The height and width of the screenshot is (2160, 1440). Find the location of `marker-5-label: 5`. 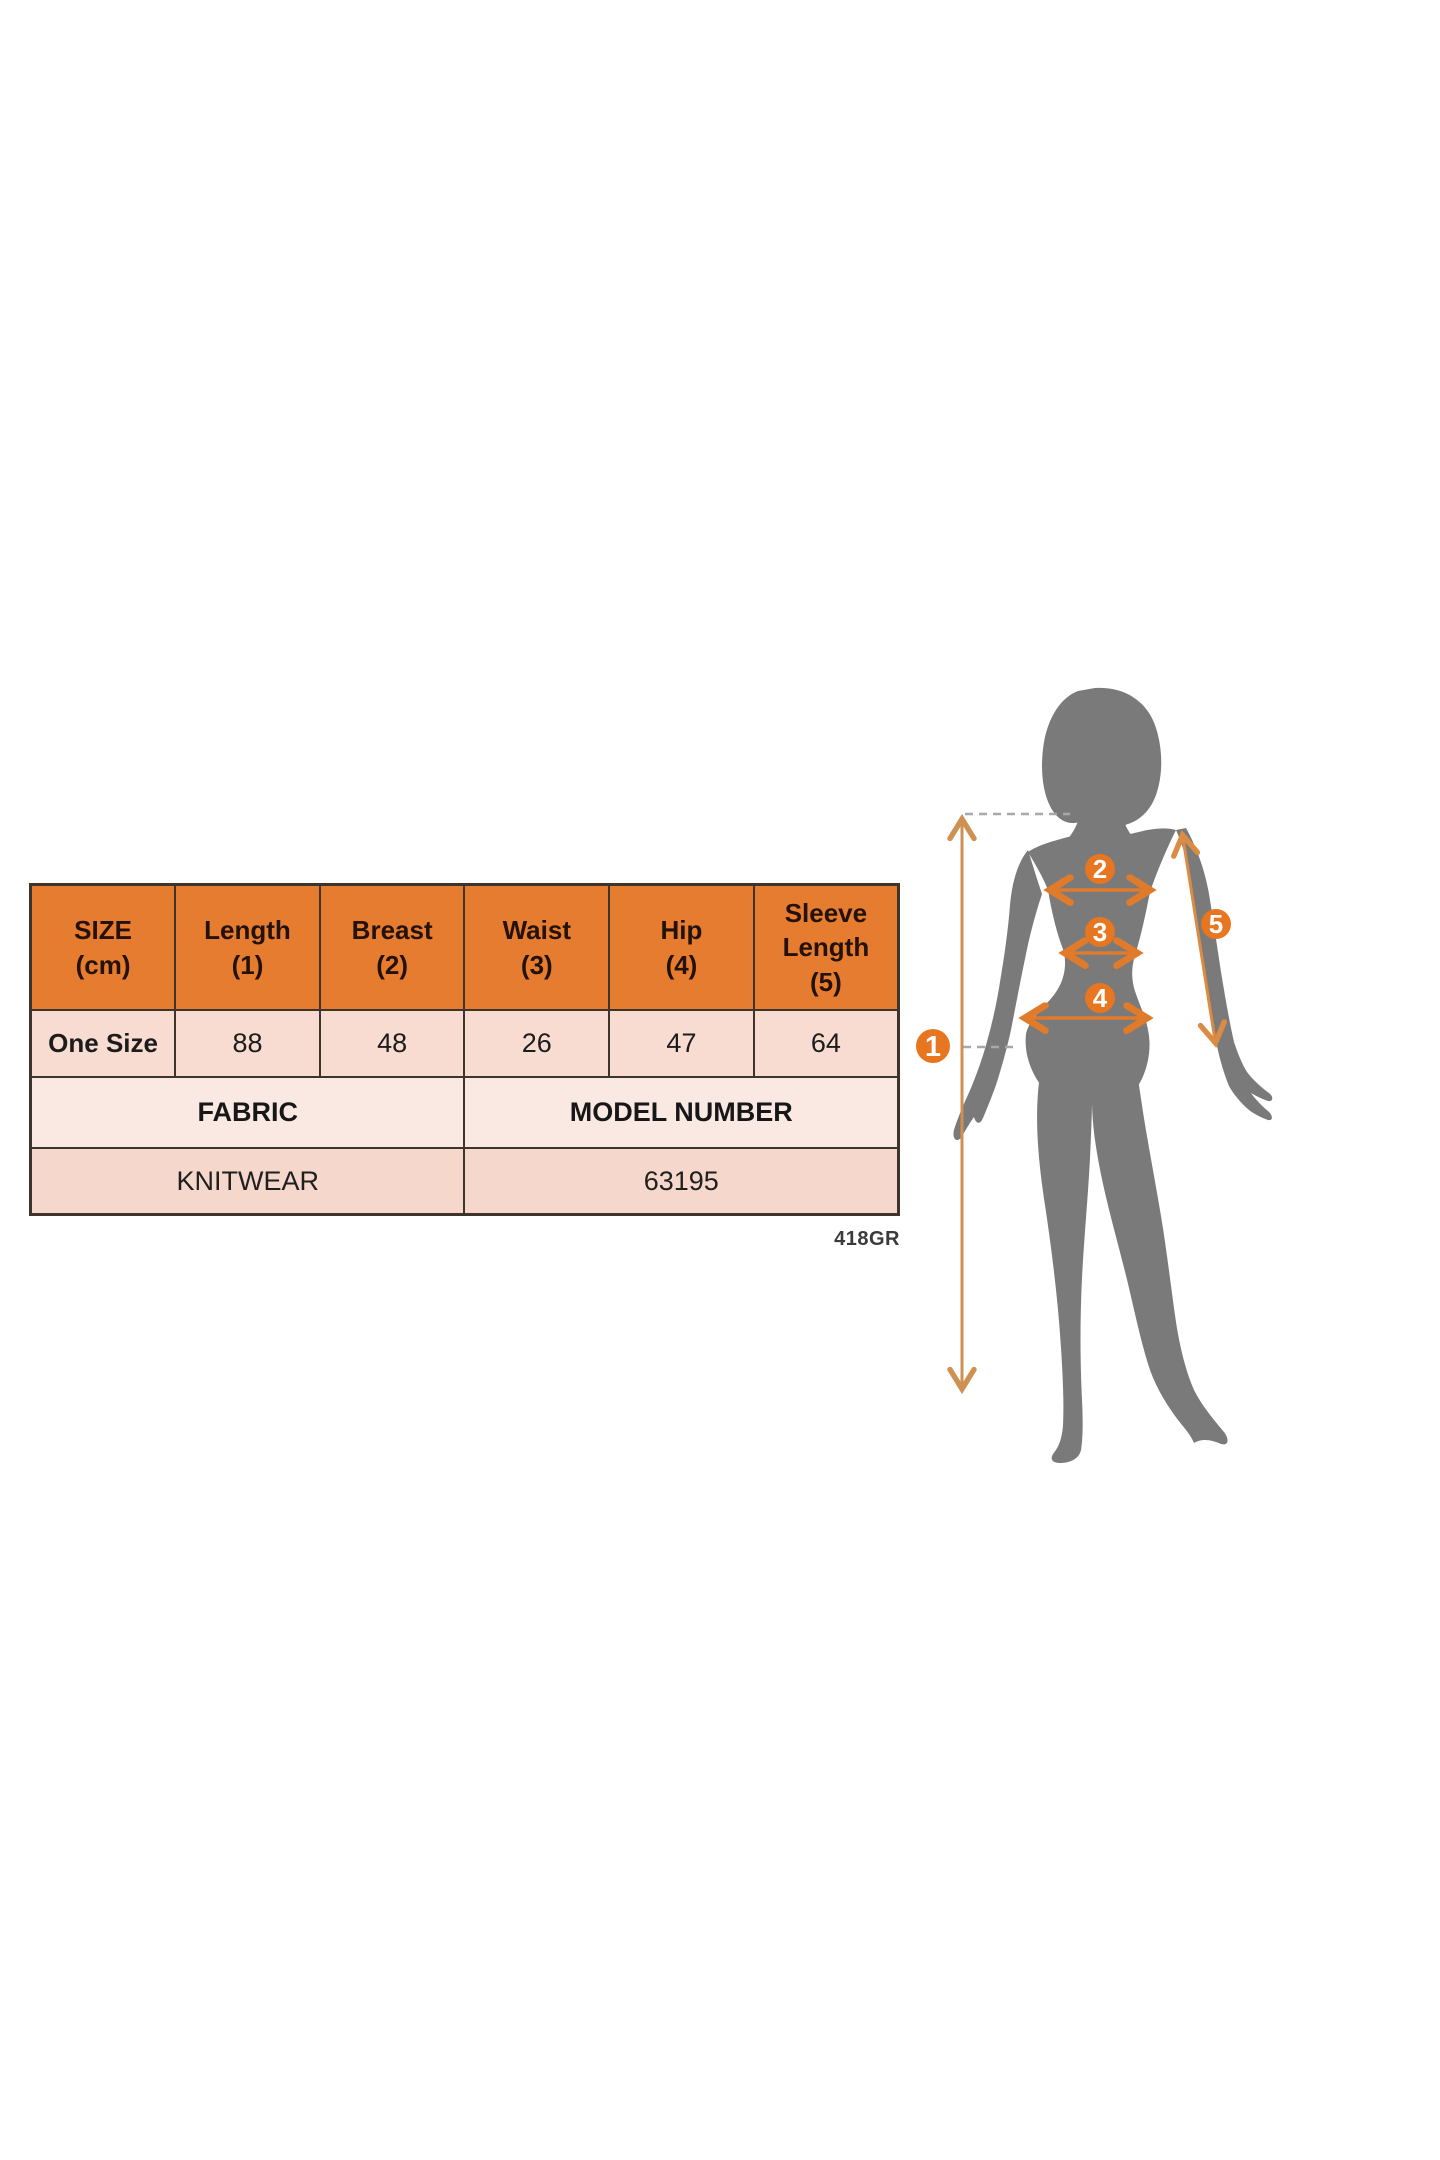

marker-5-label: 5 is located at coordinates (1216, 924).